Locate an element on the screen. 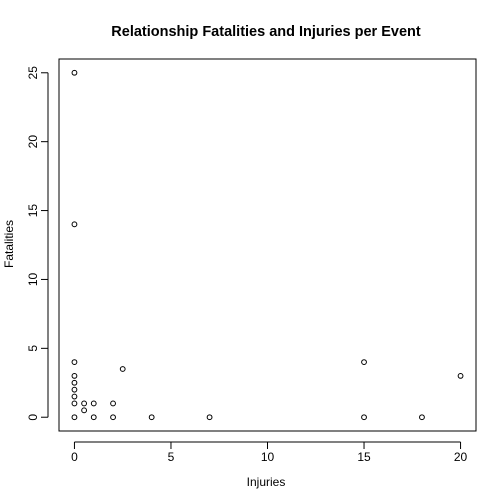  x-tick-label: 0 is located at coordinates (74, 457).